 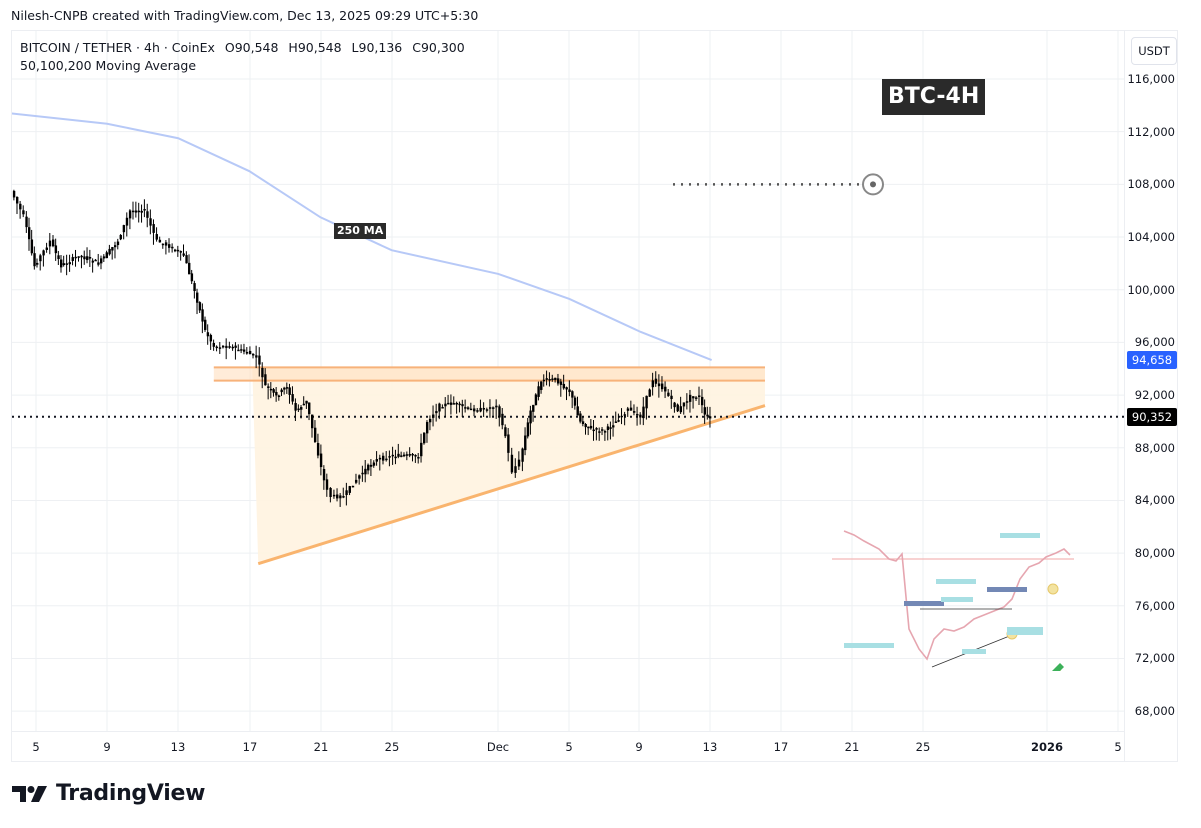 I want to click on target-dot-icon, so click(x=873, y=184).